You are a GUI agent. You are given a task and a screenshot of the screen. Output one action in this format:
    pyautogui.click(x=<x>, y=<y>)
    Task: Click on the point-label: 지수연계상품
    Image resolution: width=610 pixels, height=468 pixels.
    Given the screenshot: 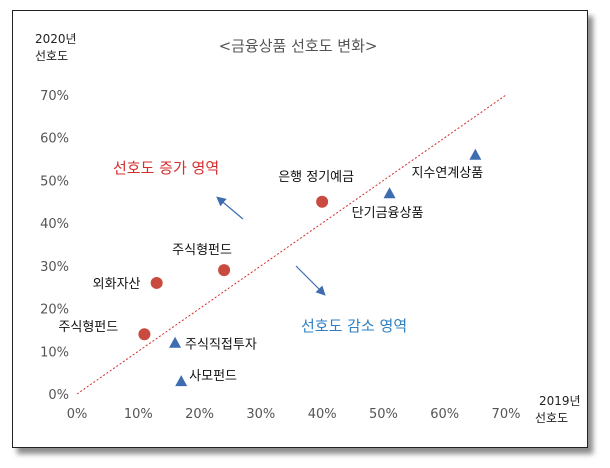 What is the action you would take?
    pyautogui.click(x=447, y=173)
    